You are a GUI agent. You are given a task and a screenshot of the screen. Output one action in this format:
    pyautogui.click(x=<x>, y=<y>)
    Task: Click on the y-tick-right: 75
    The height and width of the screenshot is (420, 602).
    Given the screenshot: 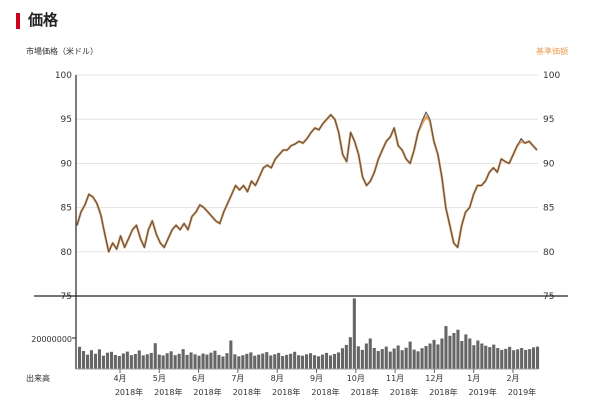 What is the action you would take?
    pyautogui.click(x=548, y=297)
    